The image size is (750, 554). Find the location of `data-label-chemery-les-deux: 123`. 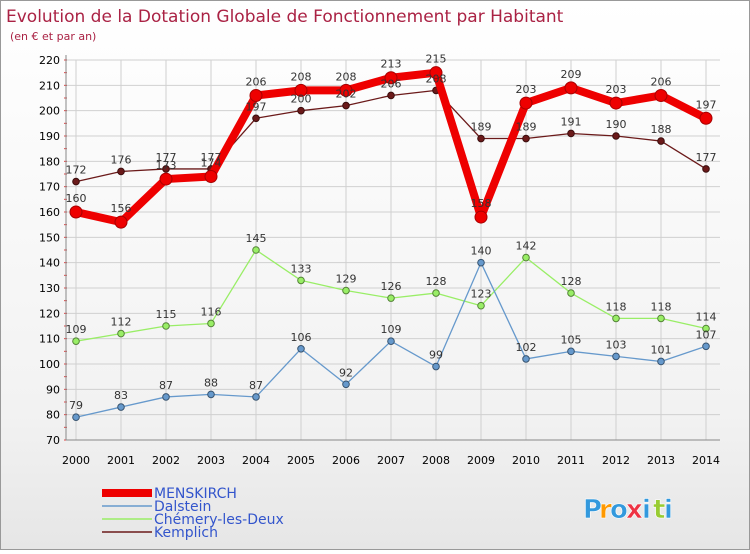

data-label-chemery-les-deux: 123 is located at coordinates (481, 294).